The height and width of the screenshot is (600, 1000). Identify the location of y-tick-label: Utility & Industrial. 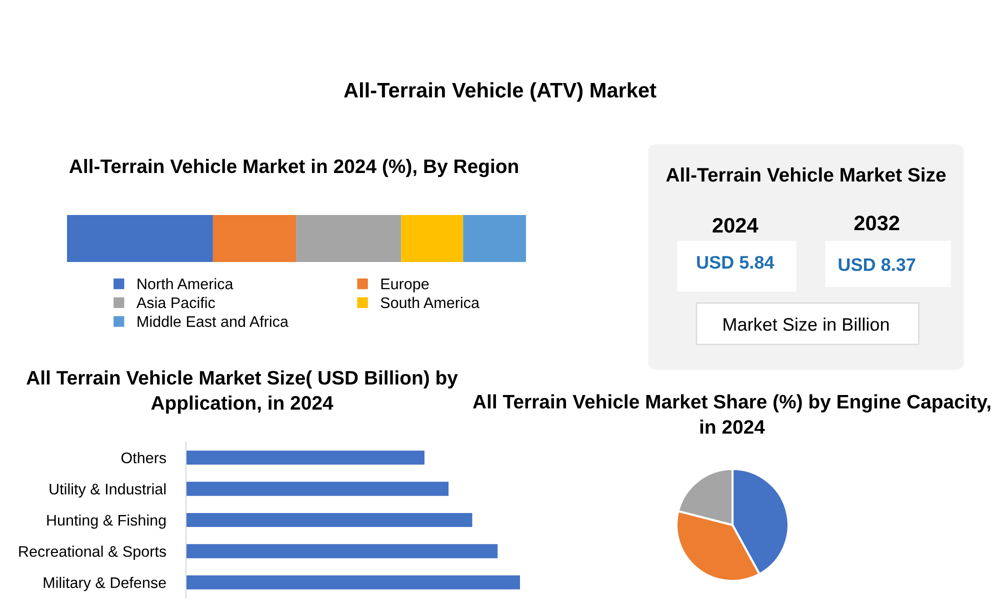
(108, 490).